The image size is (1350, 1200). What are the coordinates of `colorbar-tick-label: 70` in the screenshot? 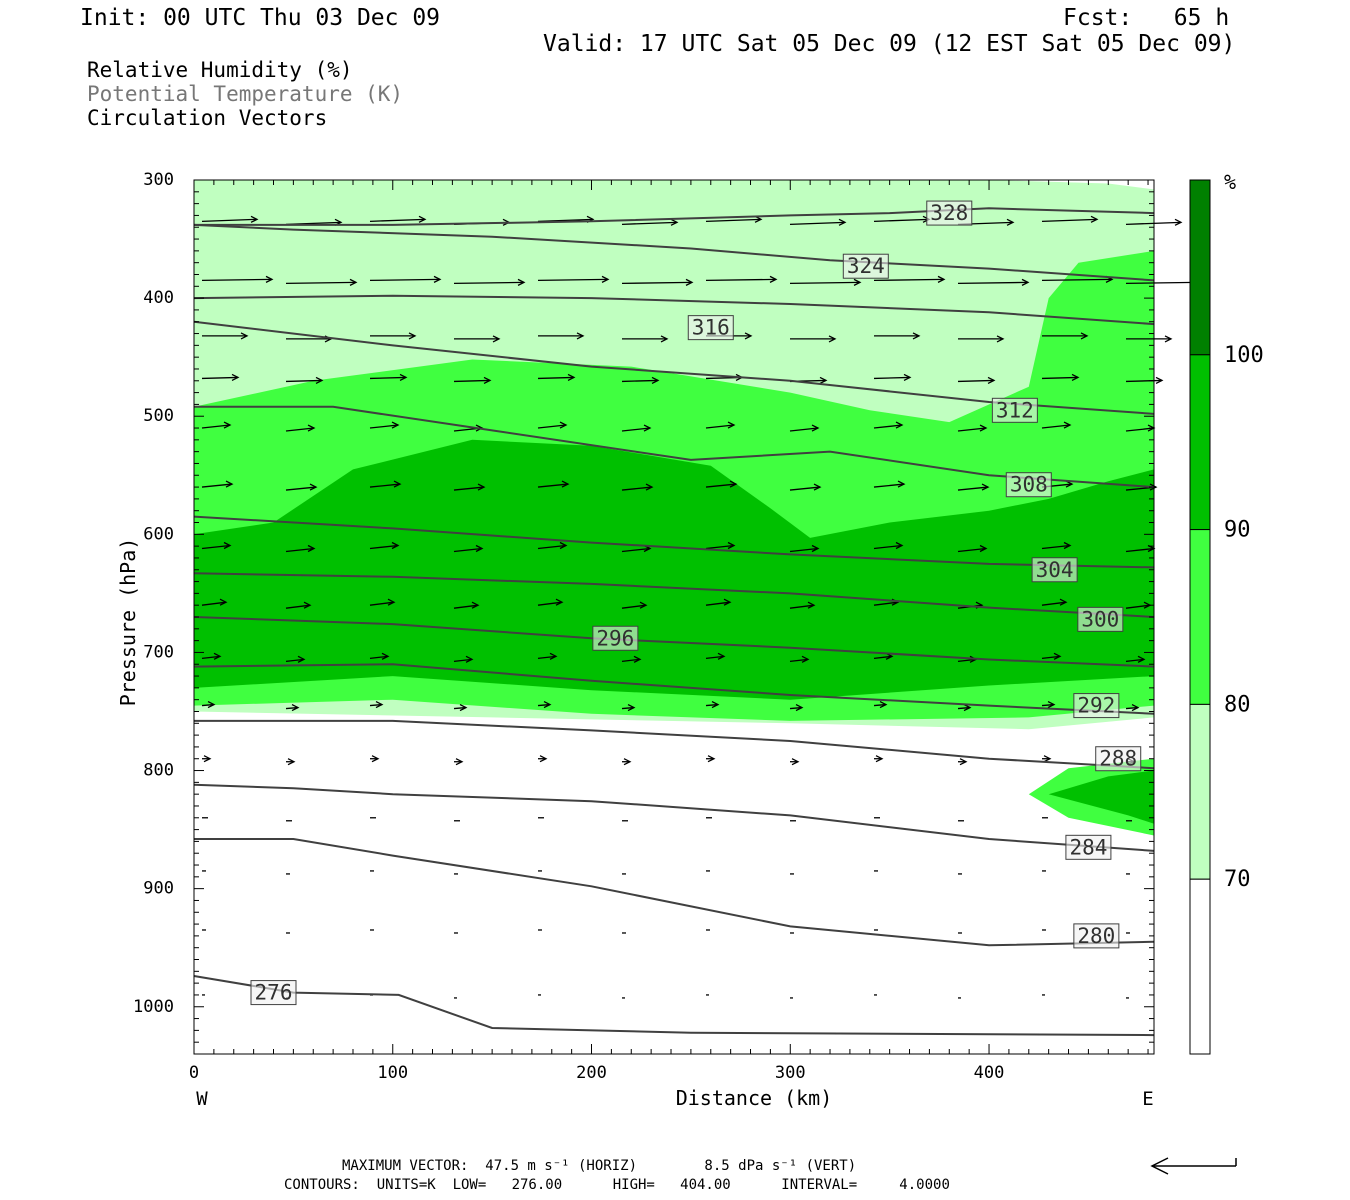 It's located at (1237, 879).